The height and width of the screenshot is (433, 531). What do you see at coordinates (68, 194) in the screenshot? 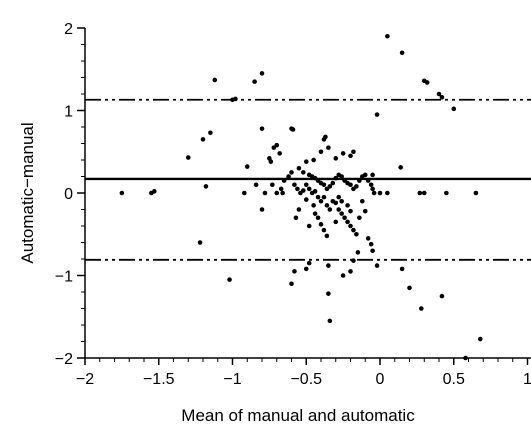
I see `y-tick-label: 0` at bounding box center [68, 194].